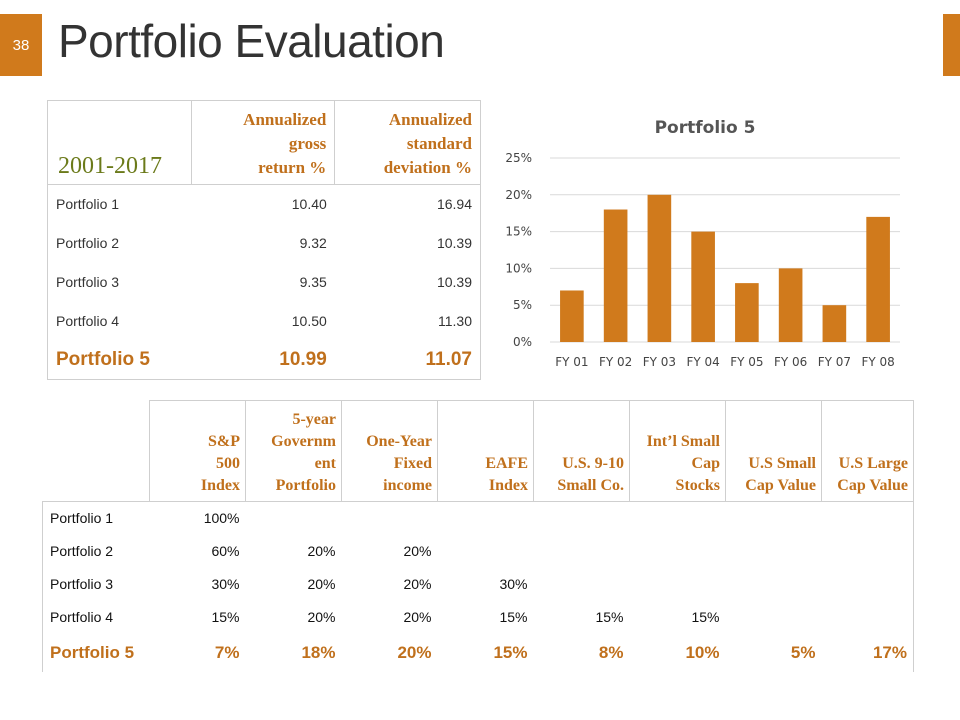 Image resolution: width=960 pixels, height=720 pixels. What do you see at coordinates (430, 119) in the screenshot?
I see `stdev-header-line: Annualized` at bounding box center [430, 119].